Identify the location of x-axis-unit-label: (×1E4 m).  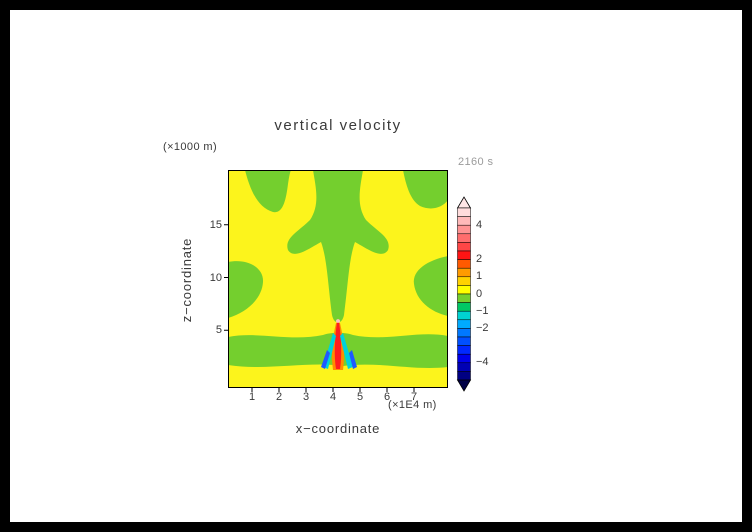
(412, 405).